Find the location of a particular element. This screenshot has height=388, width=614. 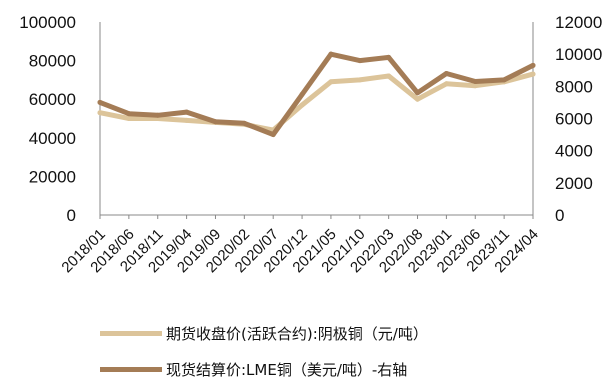

right-tick-label: 0 is located at coordinates (559, 215).